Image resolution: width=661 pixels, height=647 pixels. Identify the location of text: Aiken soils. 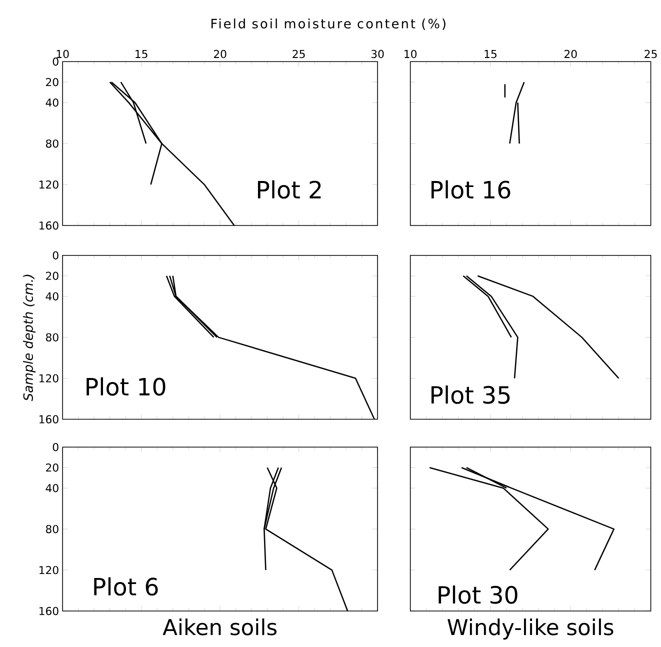
(219, 627).